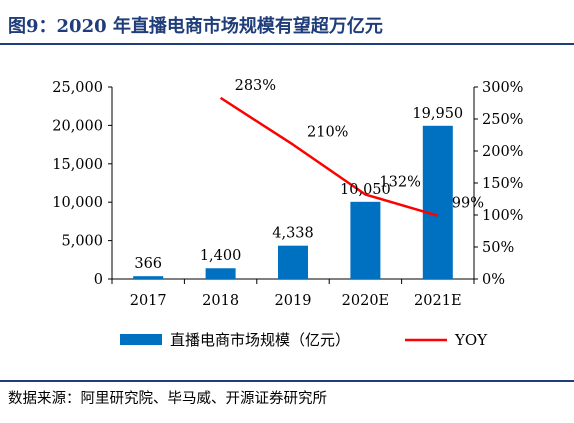  Describe the element at coordinates (98, 280) in the screenshot. I see `y-tick-label: 0` at that location.